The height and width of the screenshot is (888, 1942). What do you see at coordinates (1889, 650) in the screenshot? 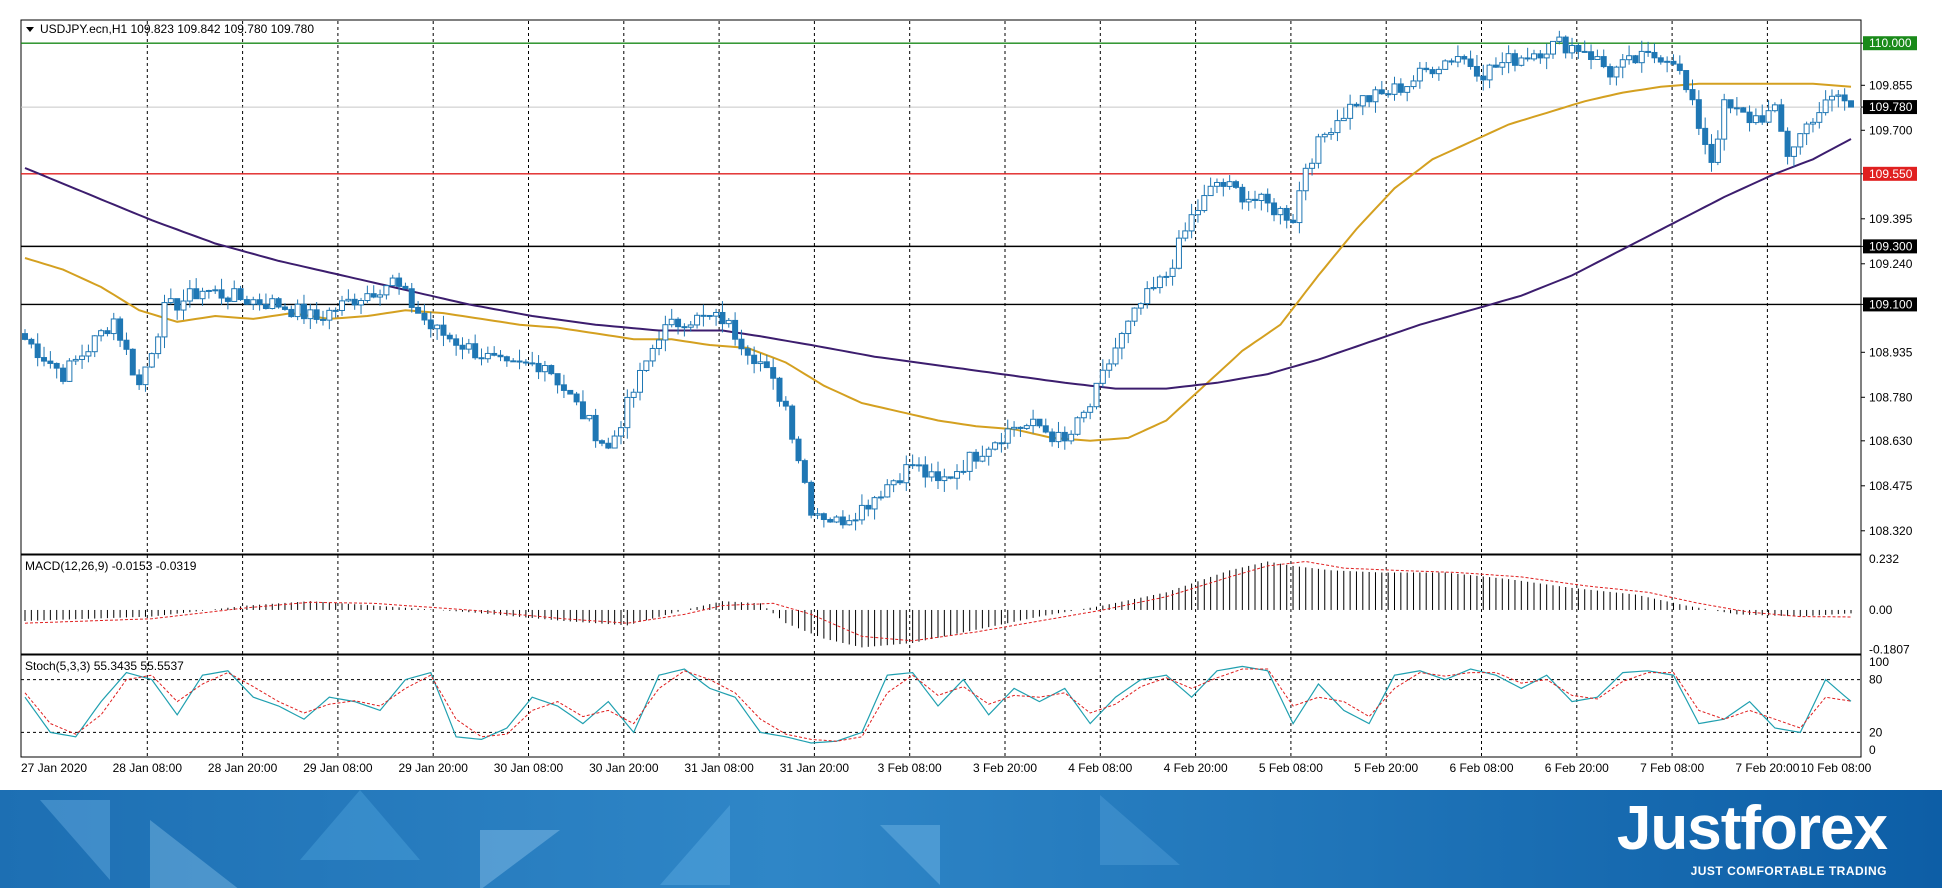
I see `macd-tick-label: -0.1807` at bounding box center [1889, 650].